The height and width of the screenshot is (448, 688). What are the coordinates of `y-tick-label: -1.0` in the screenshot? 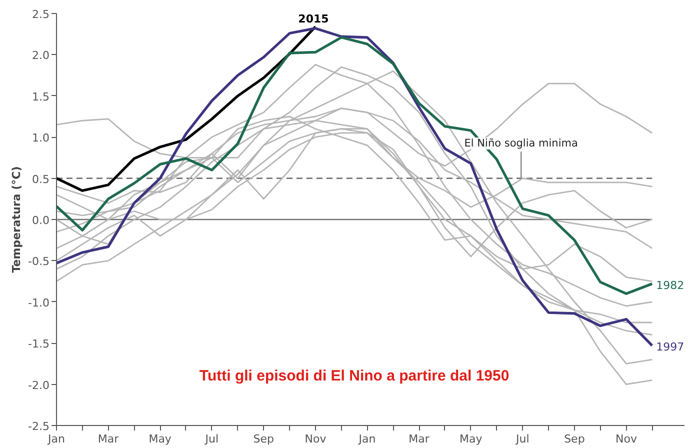 It's located at (39, 303).